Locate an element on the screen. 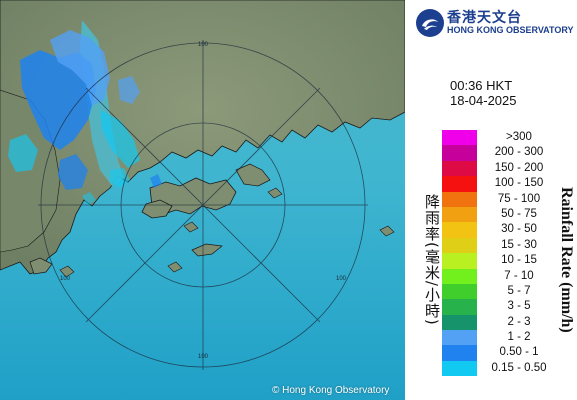  legend-label: 150 - 200 is located at coordinates (519, 167).